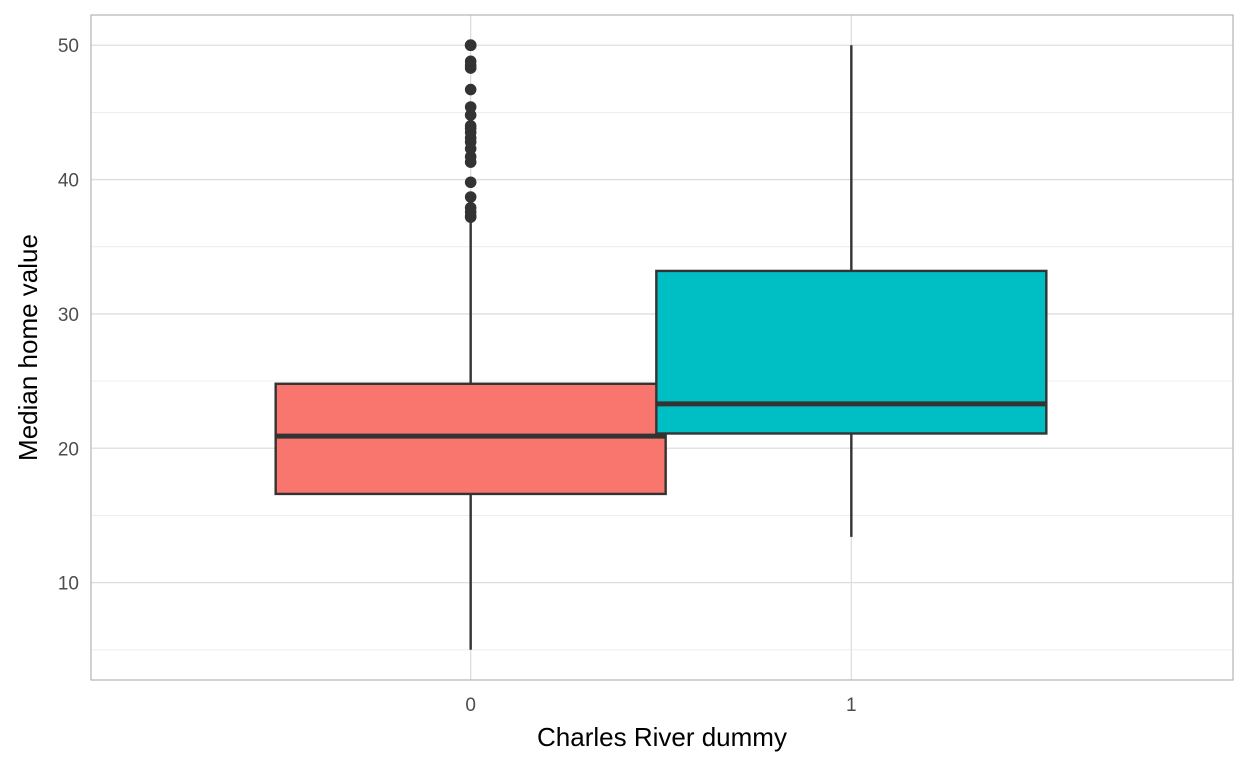  I want to click on x-tick-label: 1, so click(851, 705).